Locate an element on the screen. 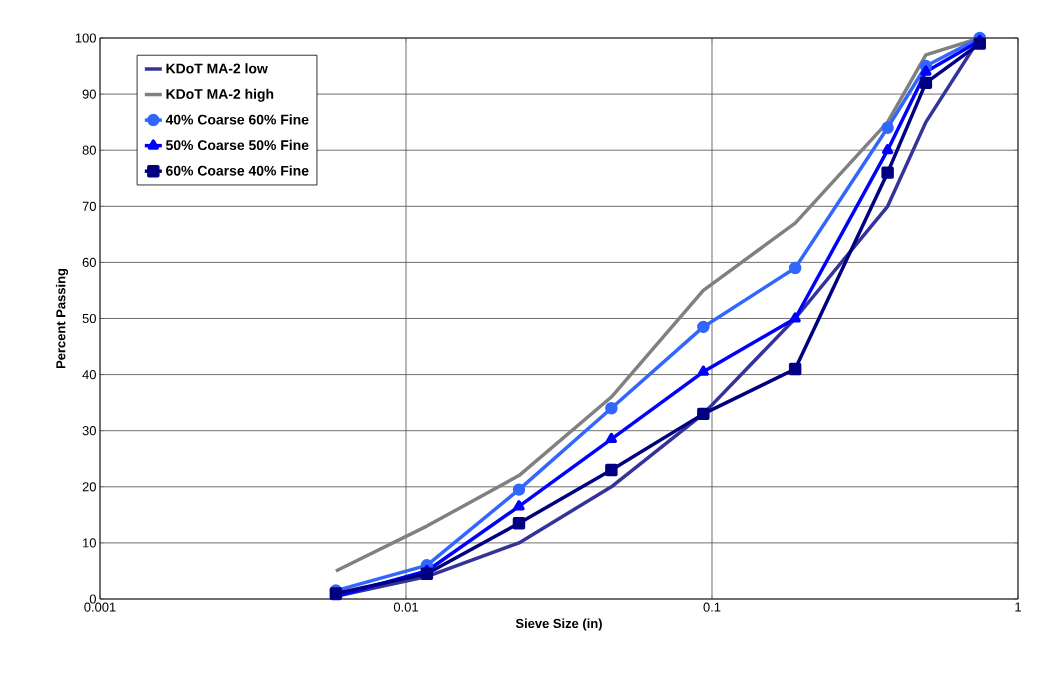 The width and height of the screenshot is (1041, 681). y-tick-label: 20 is located at coordinates (89, 487).